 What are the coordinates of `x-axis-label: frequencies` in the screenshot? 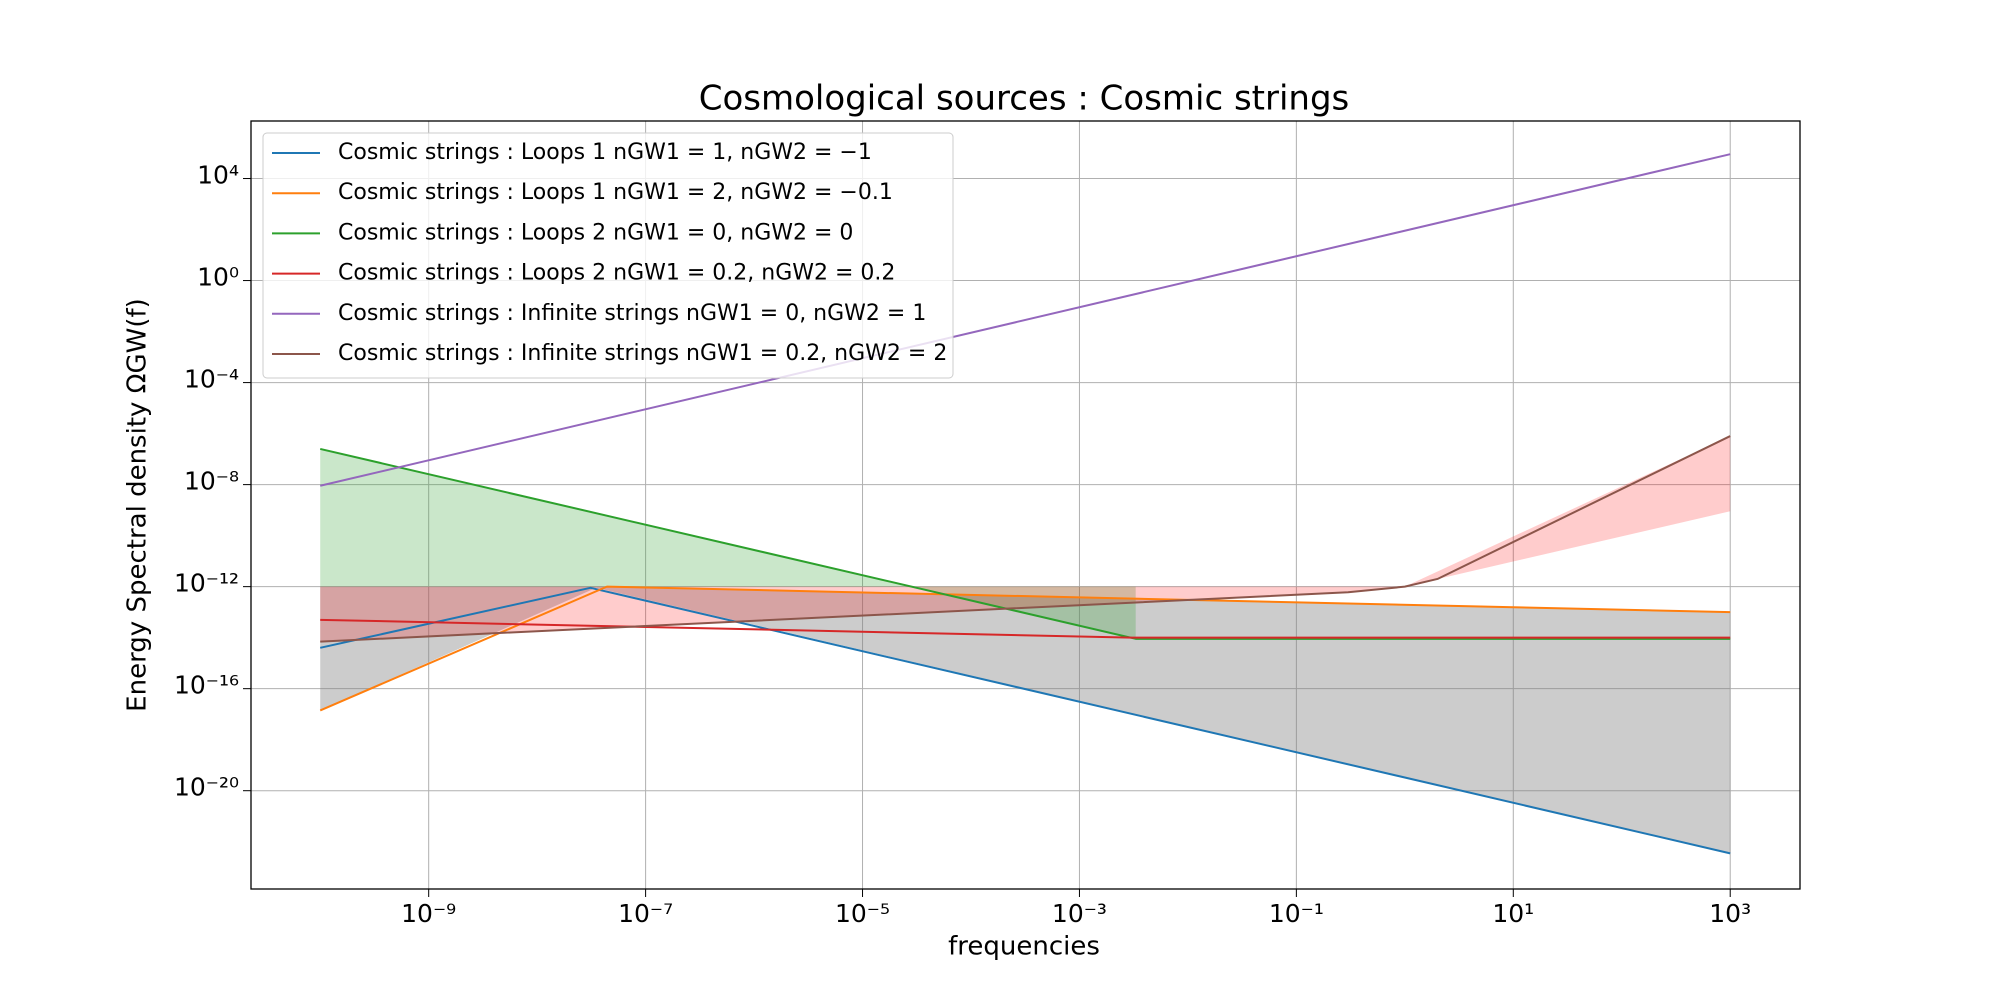 It's located at (1024, 947).